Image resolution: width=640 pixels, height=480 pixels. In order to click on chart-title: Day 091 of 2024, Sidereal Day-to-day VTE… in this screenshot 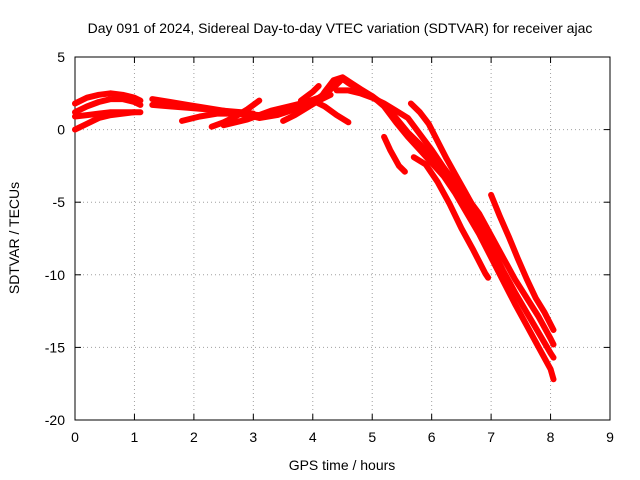, I will do `click(340, 28)`.